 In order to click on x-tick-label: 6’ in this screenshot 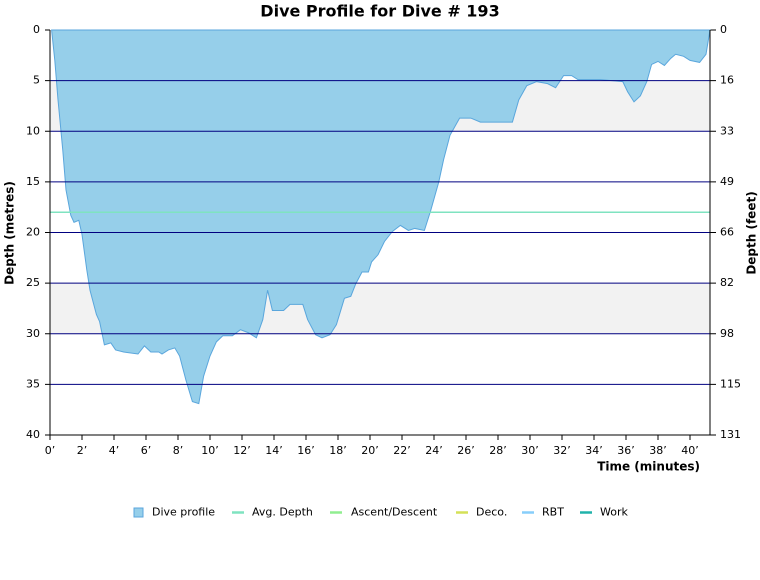, I will do `click(146, 450)`.